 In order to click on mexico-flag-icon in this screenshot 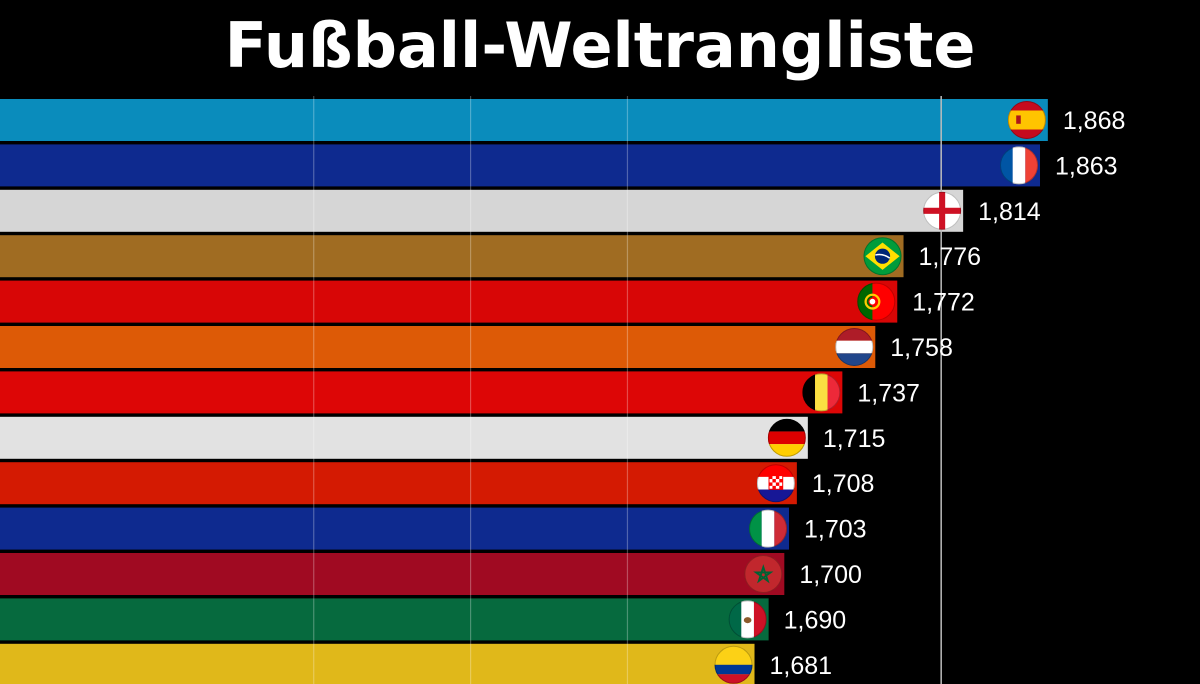, I will do `click(747, 619)`.